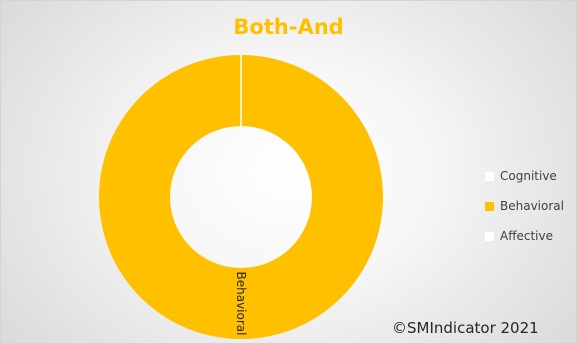 The height and width of the screenshot is (344, 577). I want to click on legend-item-behavioral: Behavioral, so click(530, 206).